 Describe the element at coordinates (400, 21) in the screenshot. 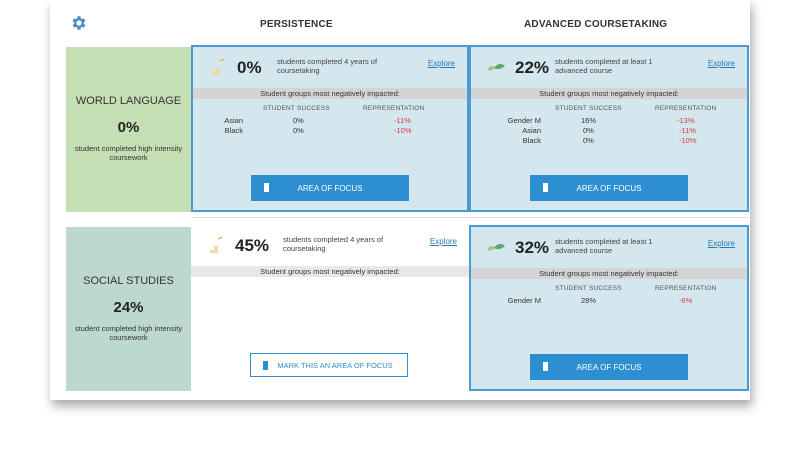

I see `header-row: PERSISTENCE ADVANCED COURSETAKING` at that location.